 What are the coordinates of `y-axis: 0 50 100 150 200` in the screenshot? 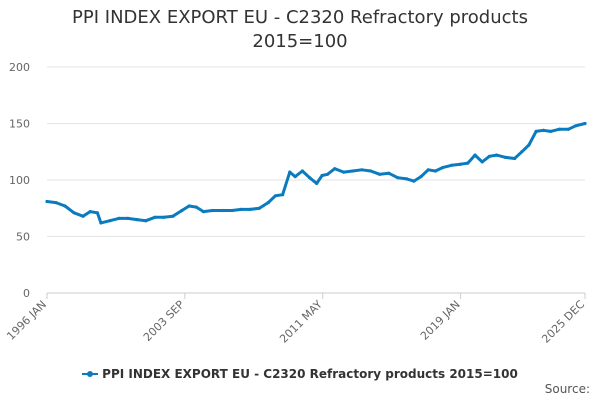 It's located at (19, 180).